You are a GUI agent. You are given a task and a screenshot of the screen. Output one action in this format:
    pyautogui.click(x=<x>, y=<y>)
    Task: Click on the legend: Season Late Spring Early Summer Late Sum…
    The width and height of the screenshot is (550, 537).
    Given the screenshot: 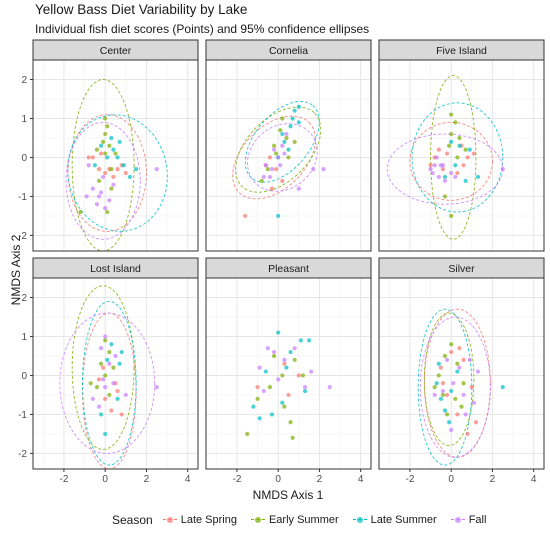 What is the action you would take?
    pyautogui.click(x=306, y=520)
    